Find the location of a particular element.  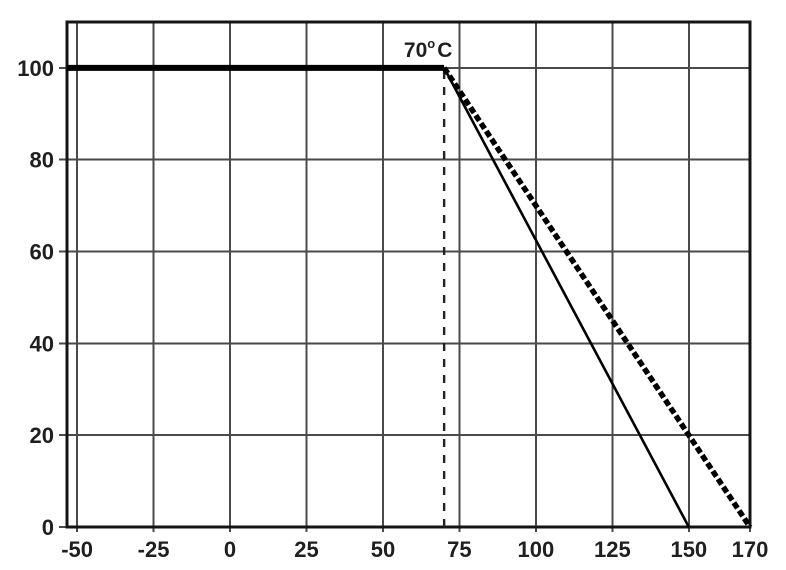

x-tick-label: 125 is located at coordinates (612, 549).